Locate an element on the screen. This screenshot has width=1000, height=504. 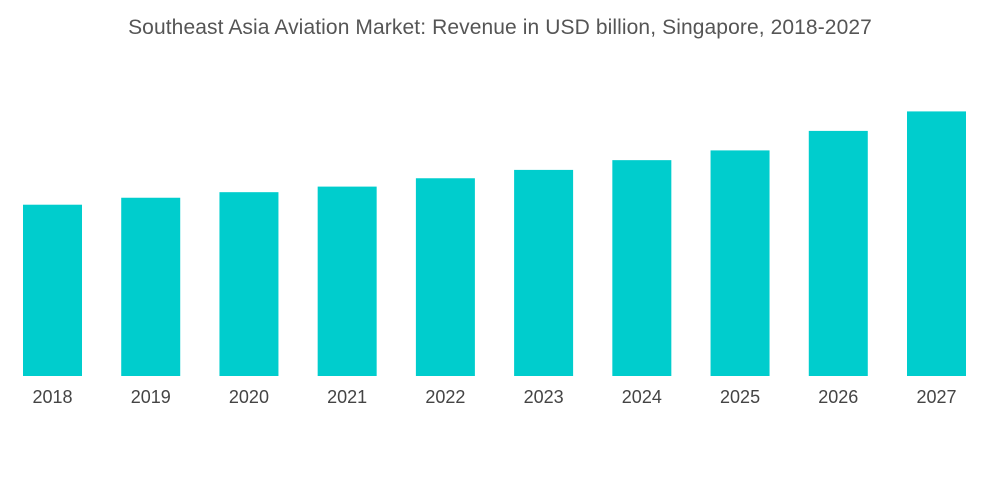
bar-2023 is located at coordinates (544, 272).